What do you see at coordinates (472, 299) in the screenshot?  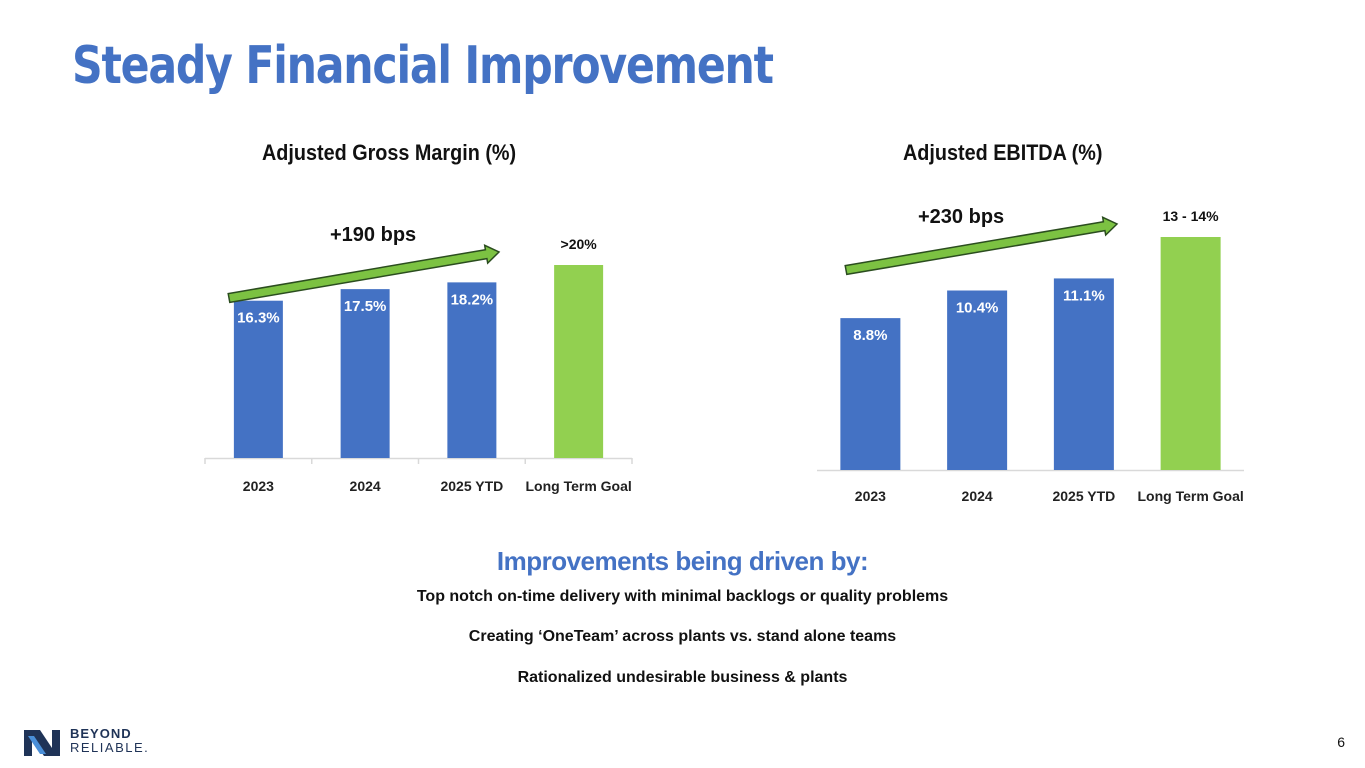 I see `data-label-2025-ytd: 18.2%` at bounding box center [472, 299].